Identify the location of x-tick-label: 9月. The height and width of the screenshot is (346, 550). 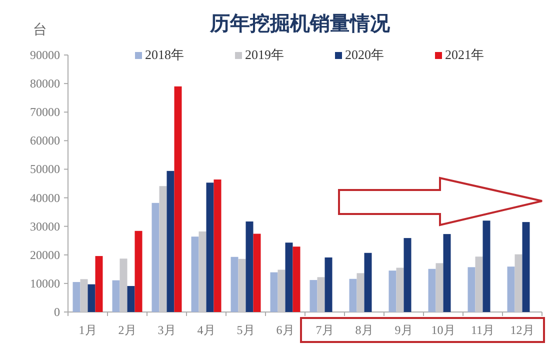
(403, 330).